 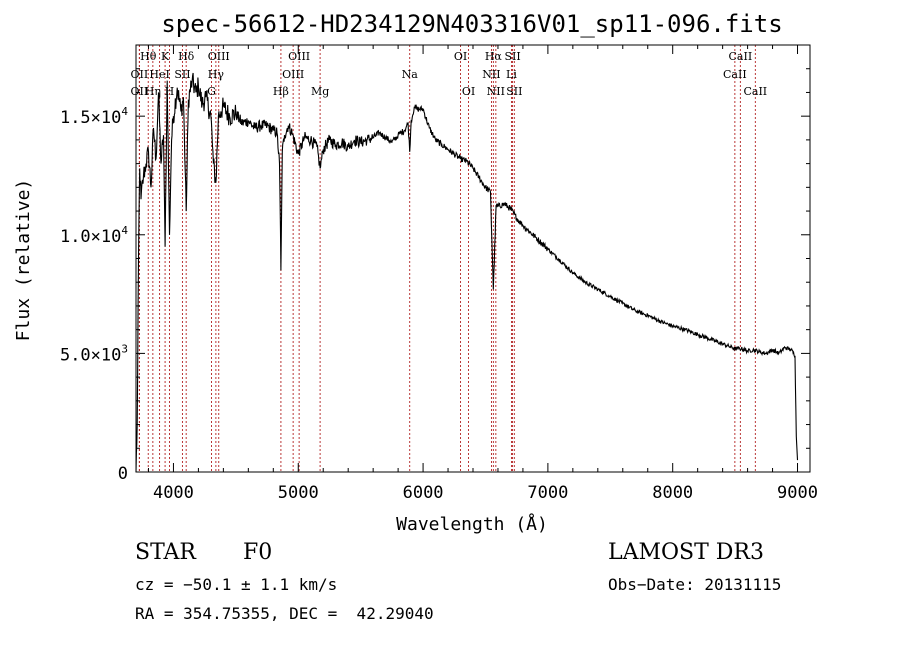 I want to click on line-marker-label: Li, so click(x=511, y=74).